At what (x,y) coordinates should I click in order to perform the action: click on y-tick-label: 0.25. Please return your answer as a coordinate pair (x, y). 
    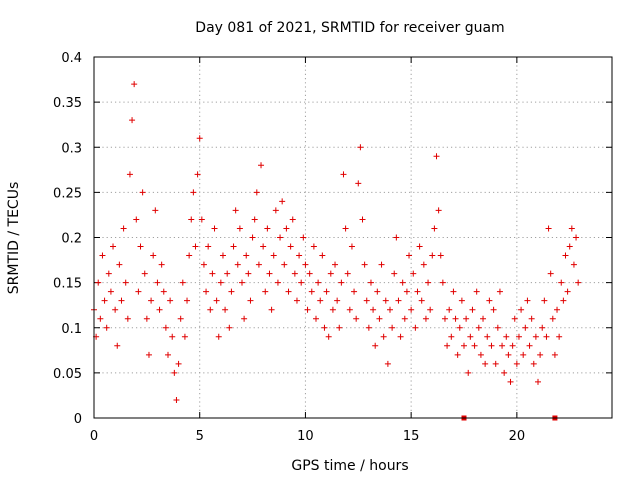
    Looking at the image, I should click on (67, 193).